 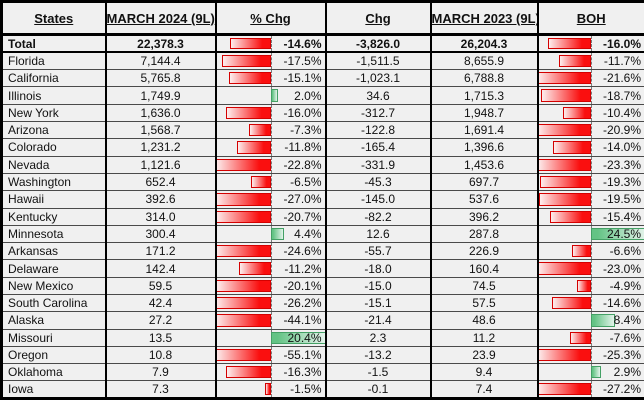 I want to click on boh-cell: -23.3%, so click(x=590, y=165).